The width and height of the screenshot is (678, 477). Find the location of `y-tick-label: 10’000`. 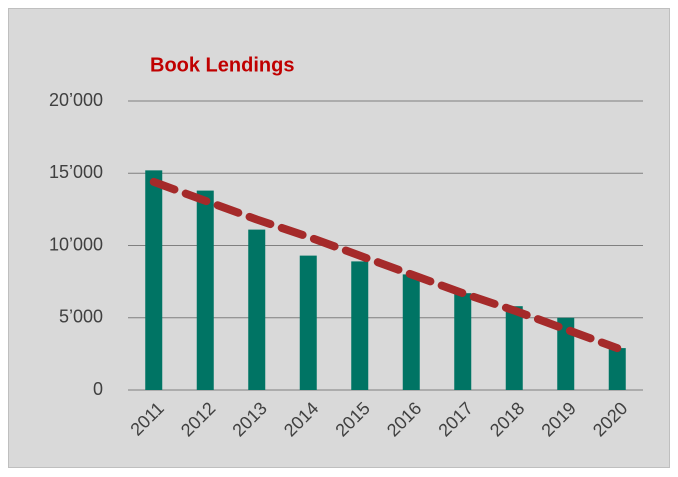

y-tick-label: 10’000 is located at coordinates (76, 244).